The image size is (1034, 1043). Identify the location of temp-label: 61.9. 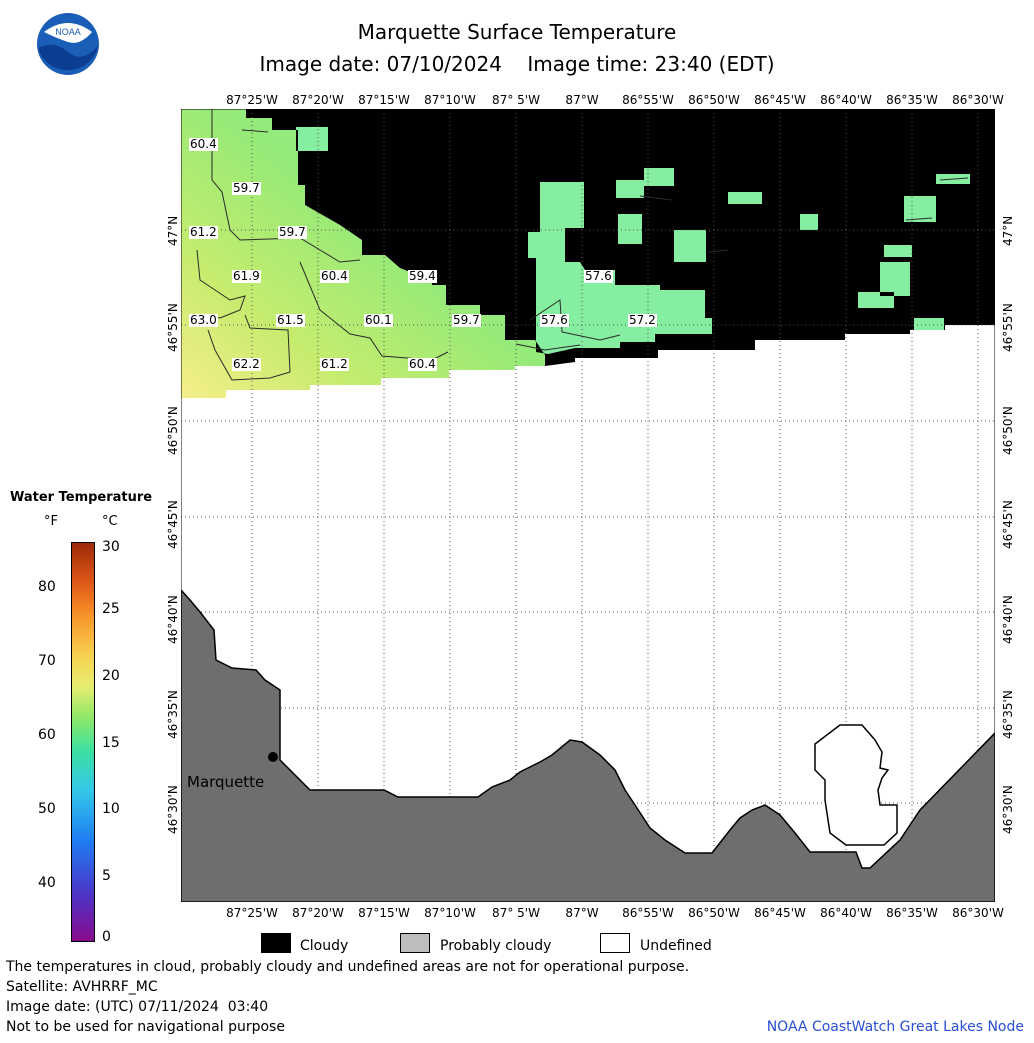
(246, 276).